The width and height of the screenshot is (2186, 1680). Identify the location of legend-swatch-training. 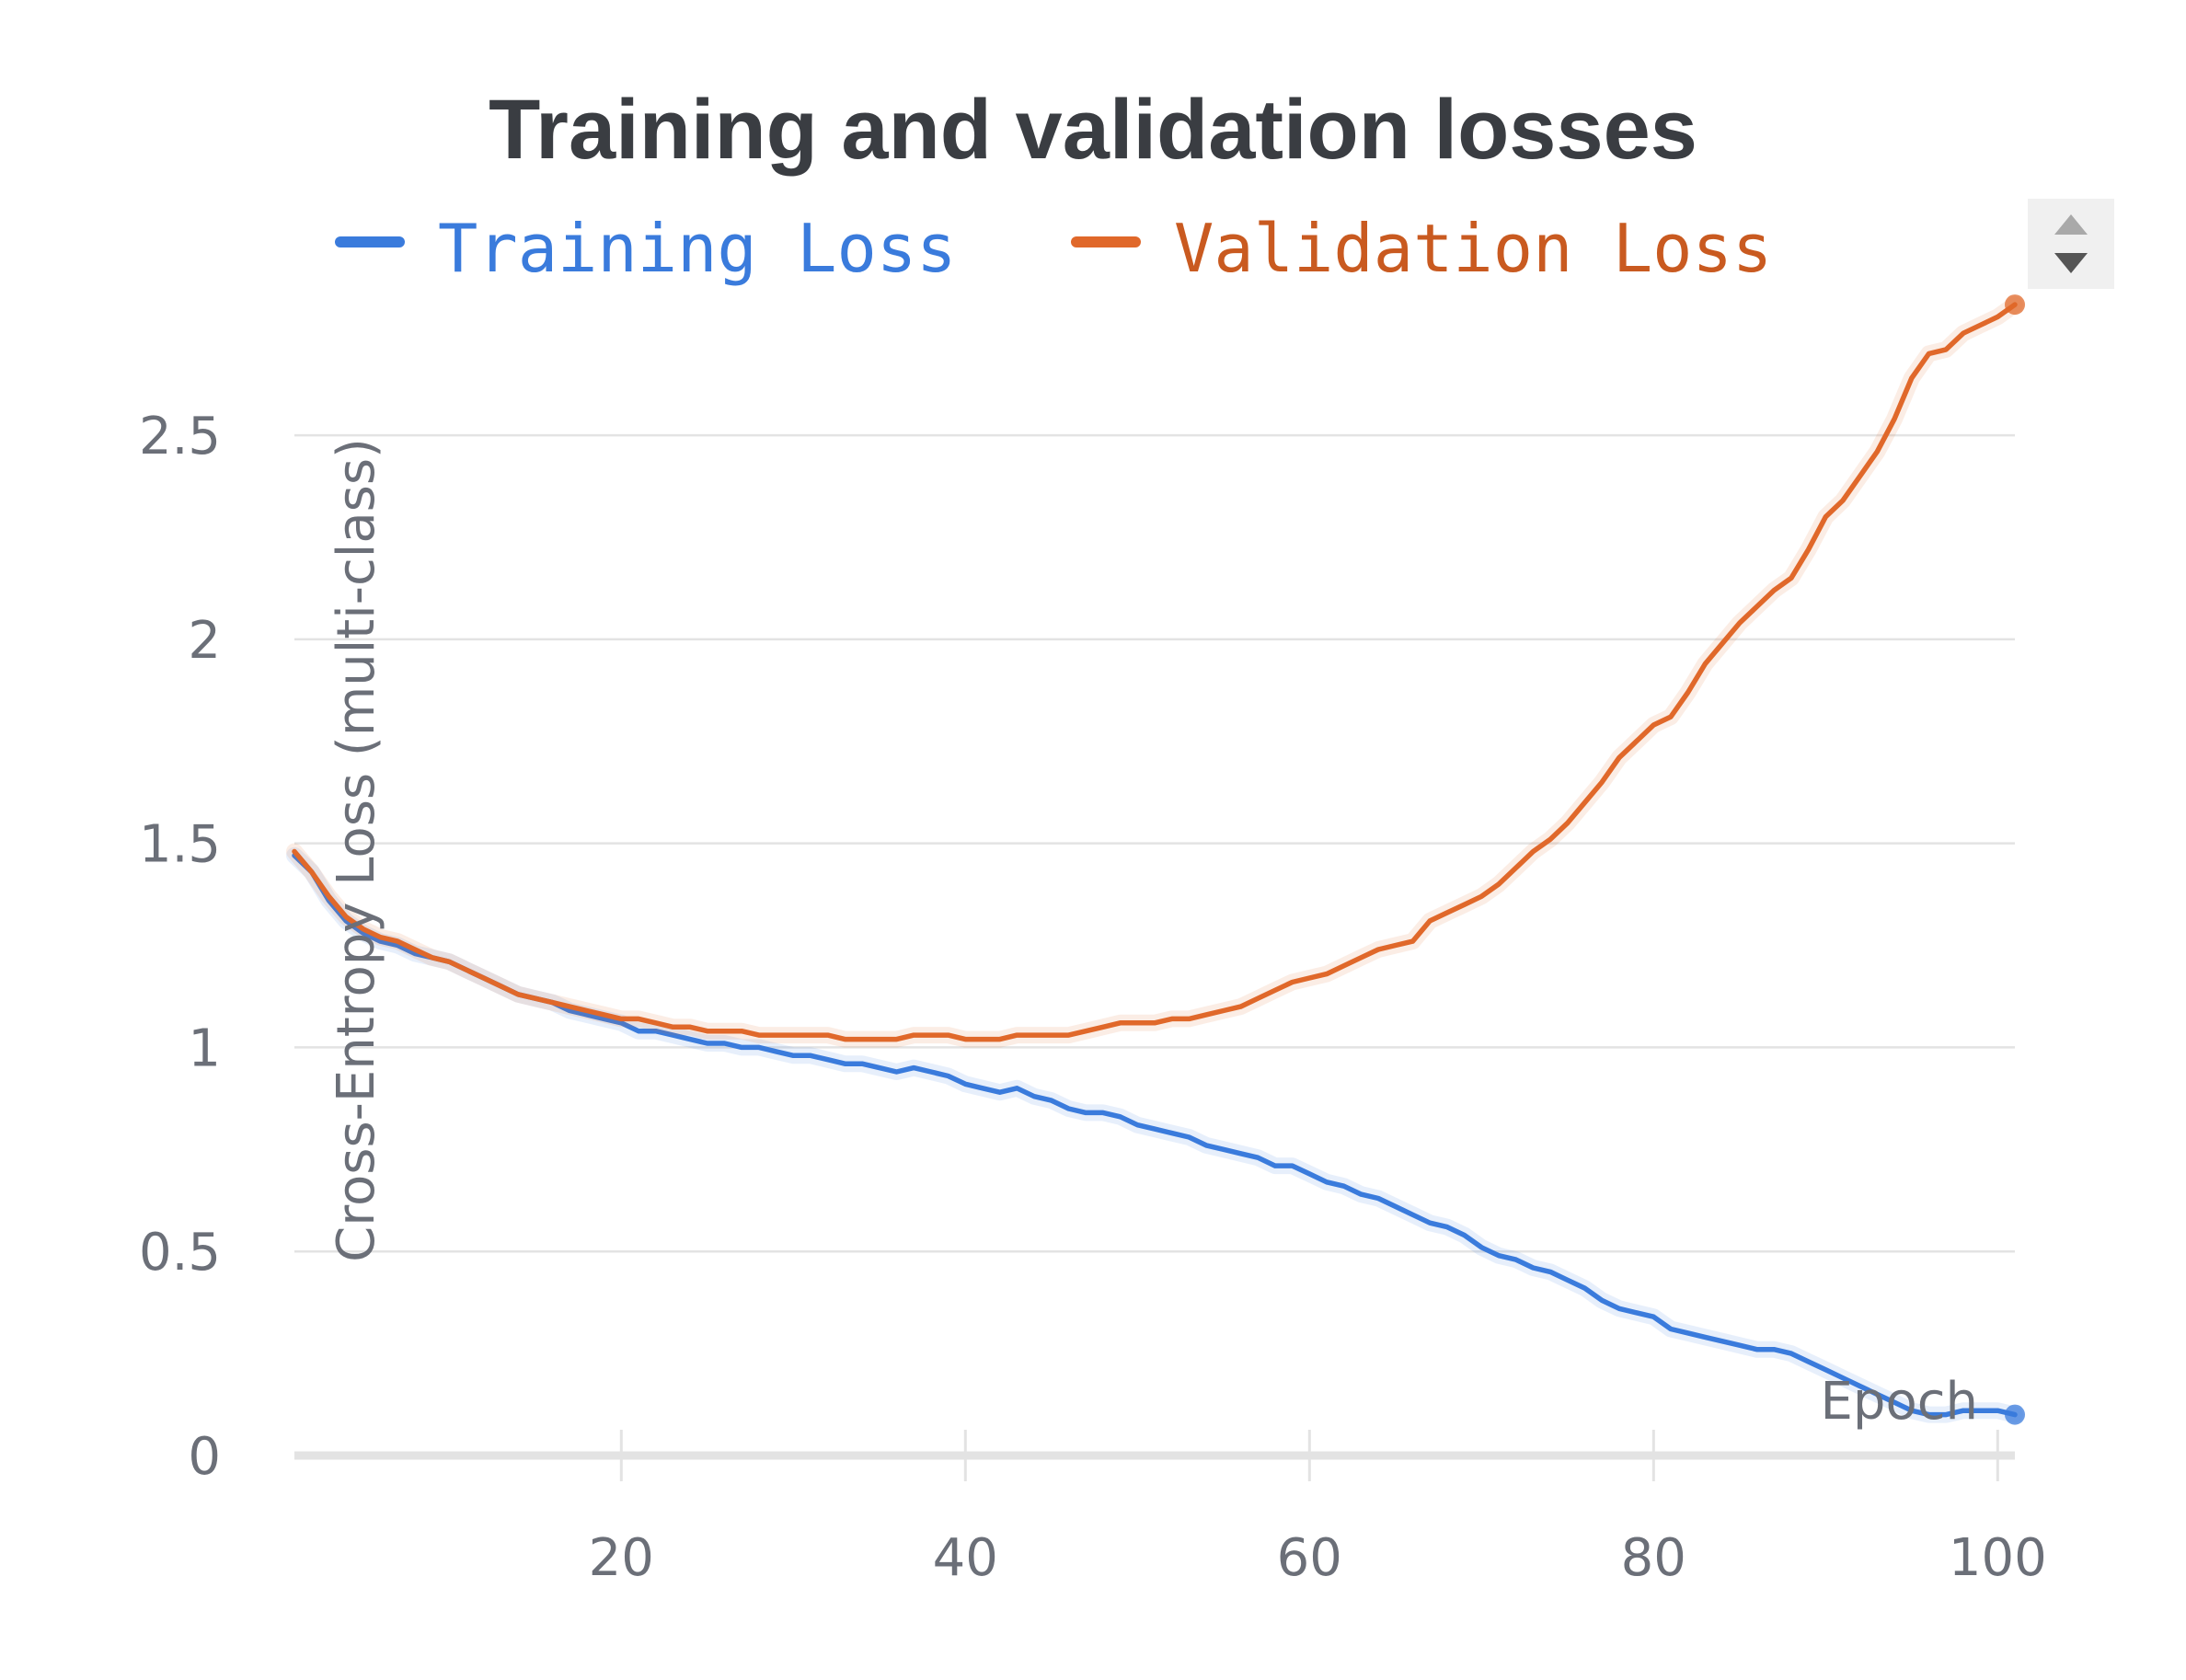
(370, 241).